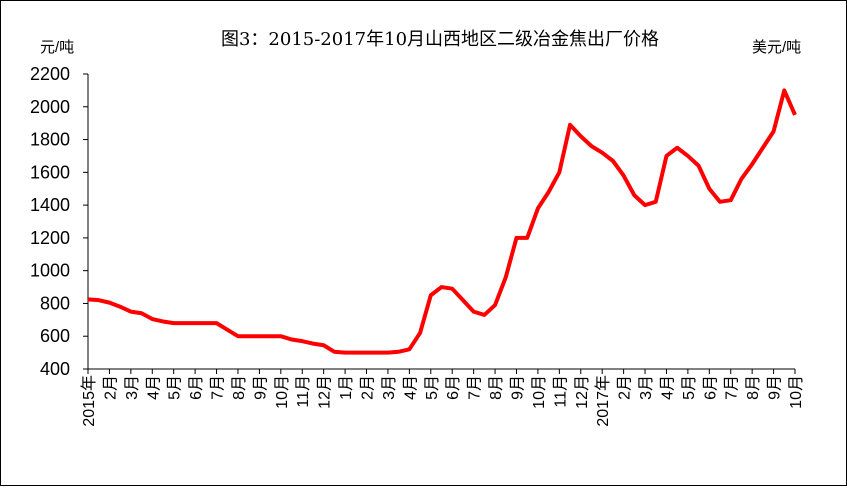 The width and height of the screenshot is (847, 491). I want to click on y-tick-label: 600, so click(55, 336).